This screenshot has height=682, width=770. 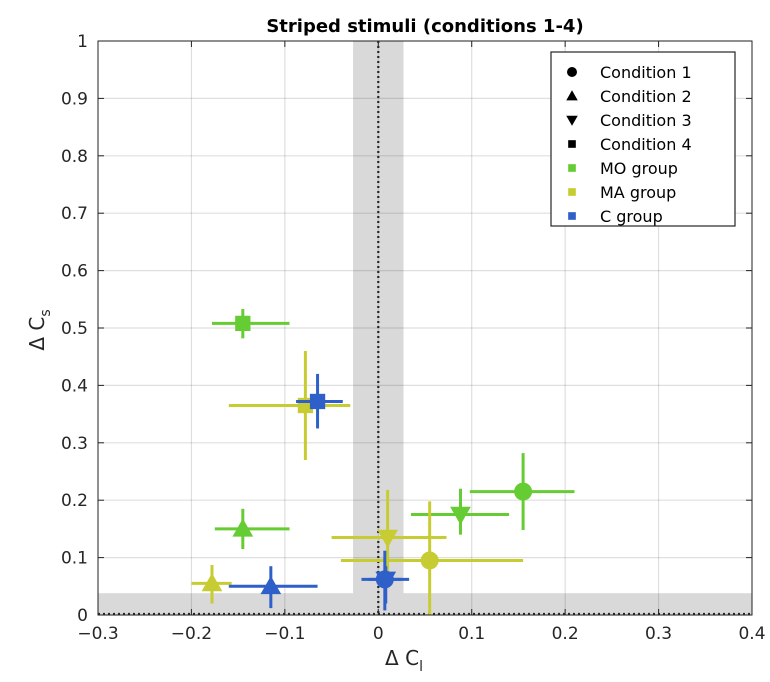 I want to click on x-axis-label-main: Δ C, so click(x=402, y=658).